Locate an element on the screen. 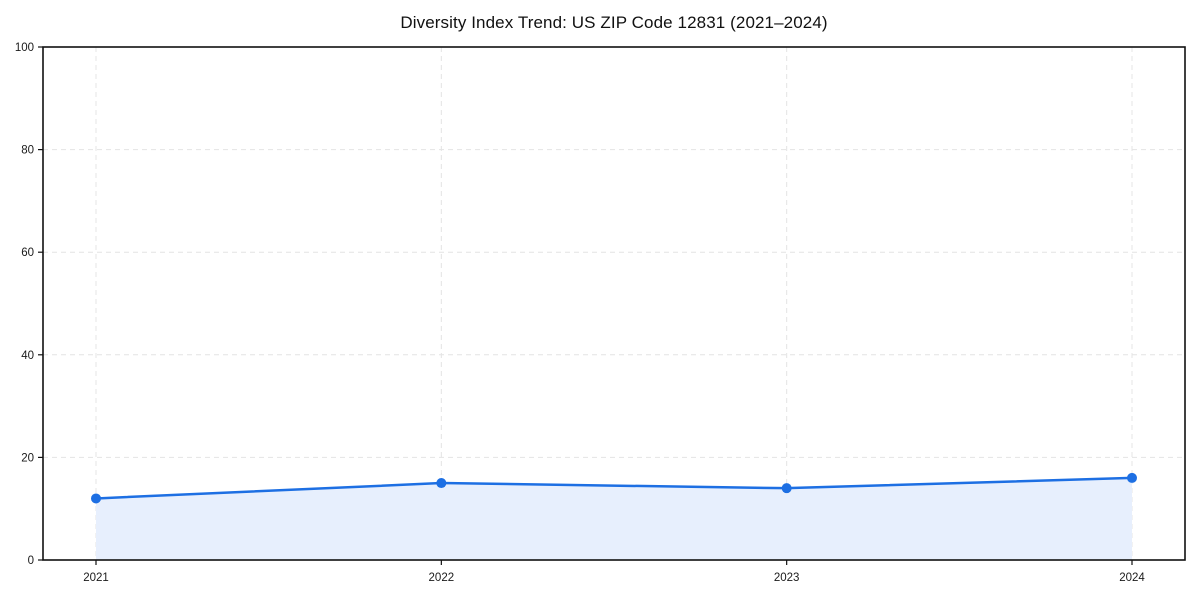 The height and width of the screenshot is (600, 1200). y-tick-label: 100 is located at coordinates (24, 48).